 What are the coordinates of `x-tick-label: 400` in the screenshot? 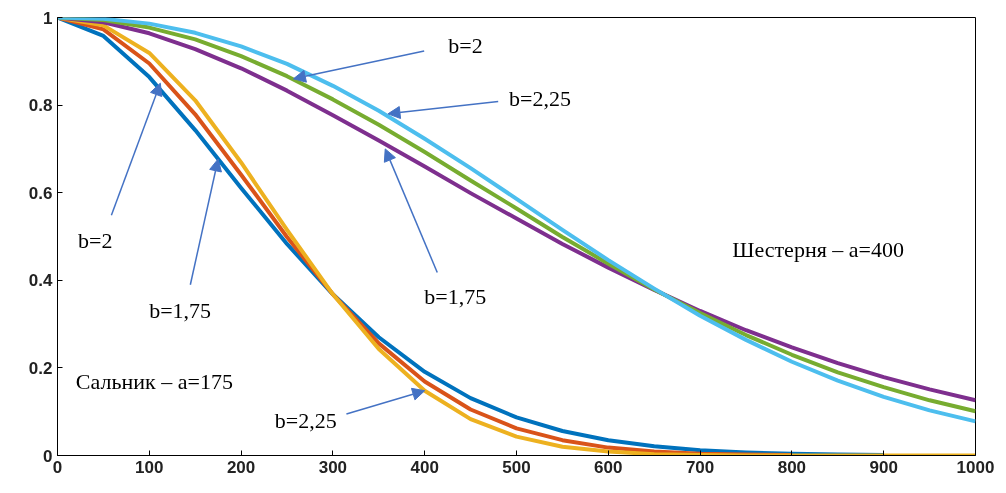 It's located at (424, 467).